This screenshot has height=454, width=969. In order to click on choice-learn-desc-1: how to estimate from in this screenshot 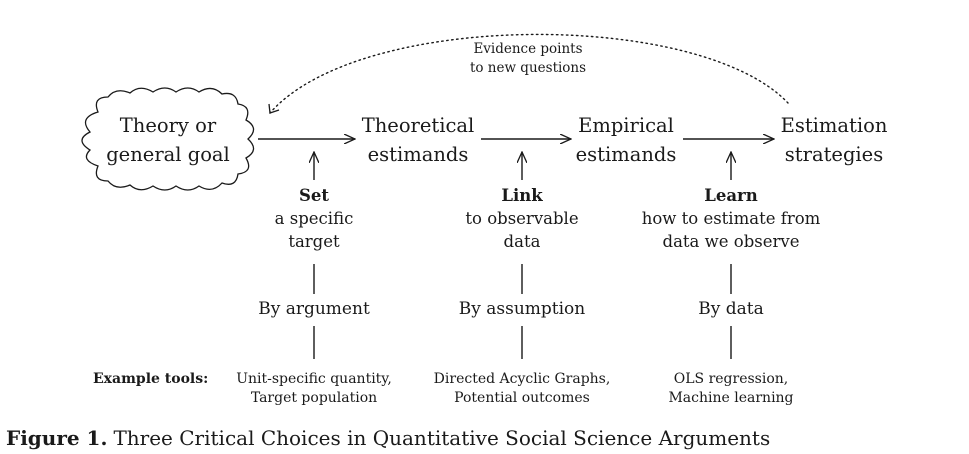, I will do `click(731, 218)`.